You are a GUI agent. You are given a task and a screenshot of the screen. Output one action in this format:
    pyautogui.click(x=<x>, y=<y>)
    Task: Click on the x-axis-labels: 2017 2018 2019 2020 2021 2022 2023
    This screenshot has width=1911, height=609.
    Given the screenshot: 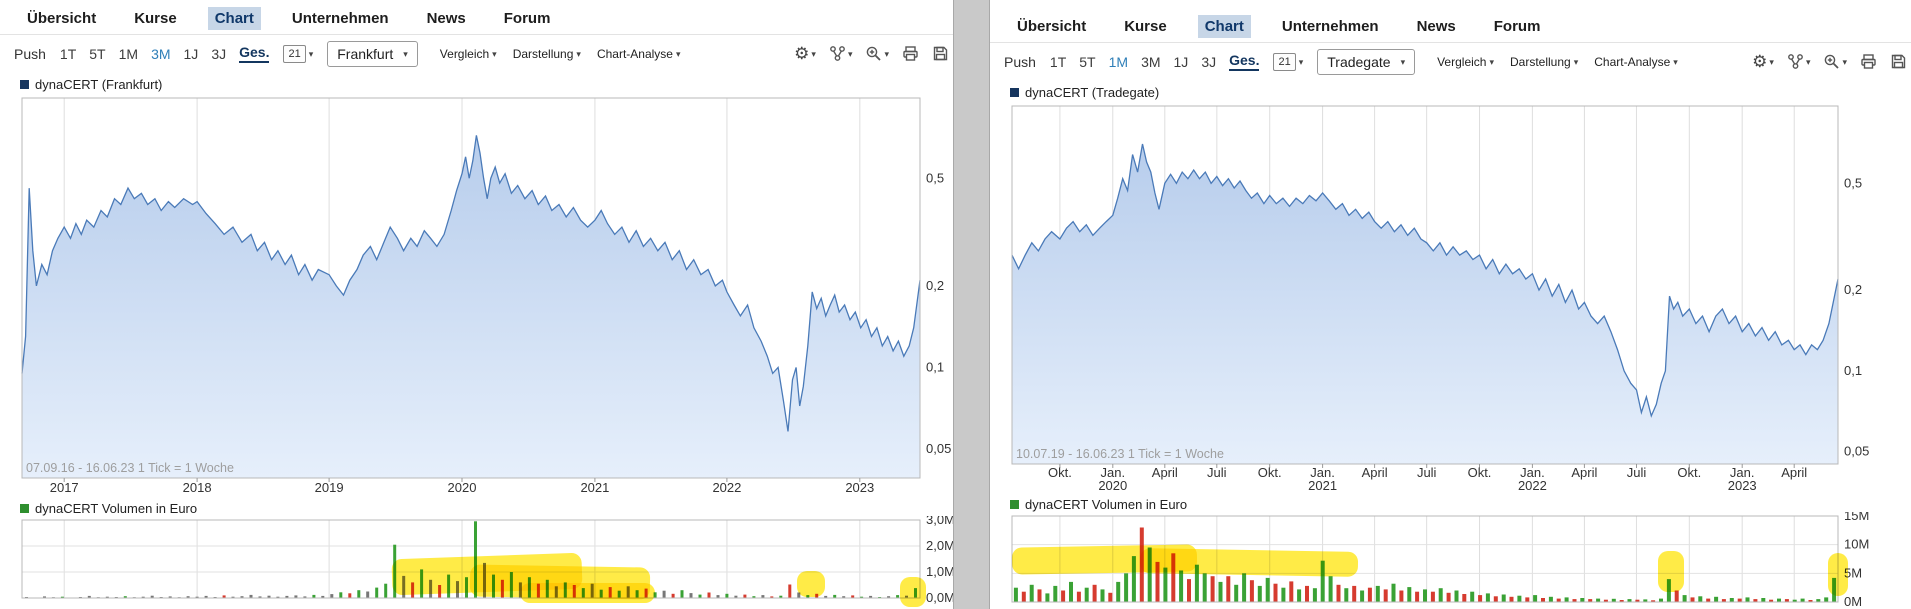 What is the action you would take?
    pyautogui.click(x=462, y=486)
    